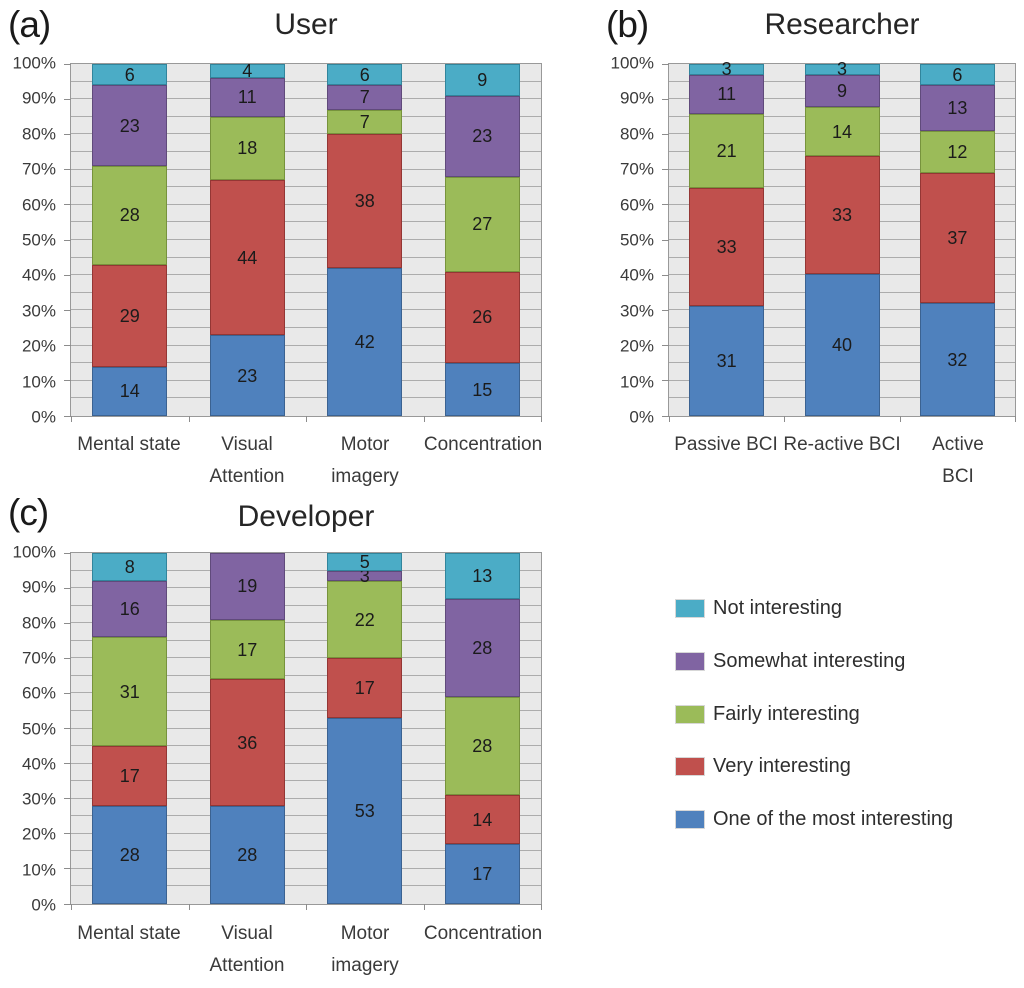  Describe the element at coordinates (482, 136) in the screenshot. I see `data-label: 23` at that location.